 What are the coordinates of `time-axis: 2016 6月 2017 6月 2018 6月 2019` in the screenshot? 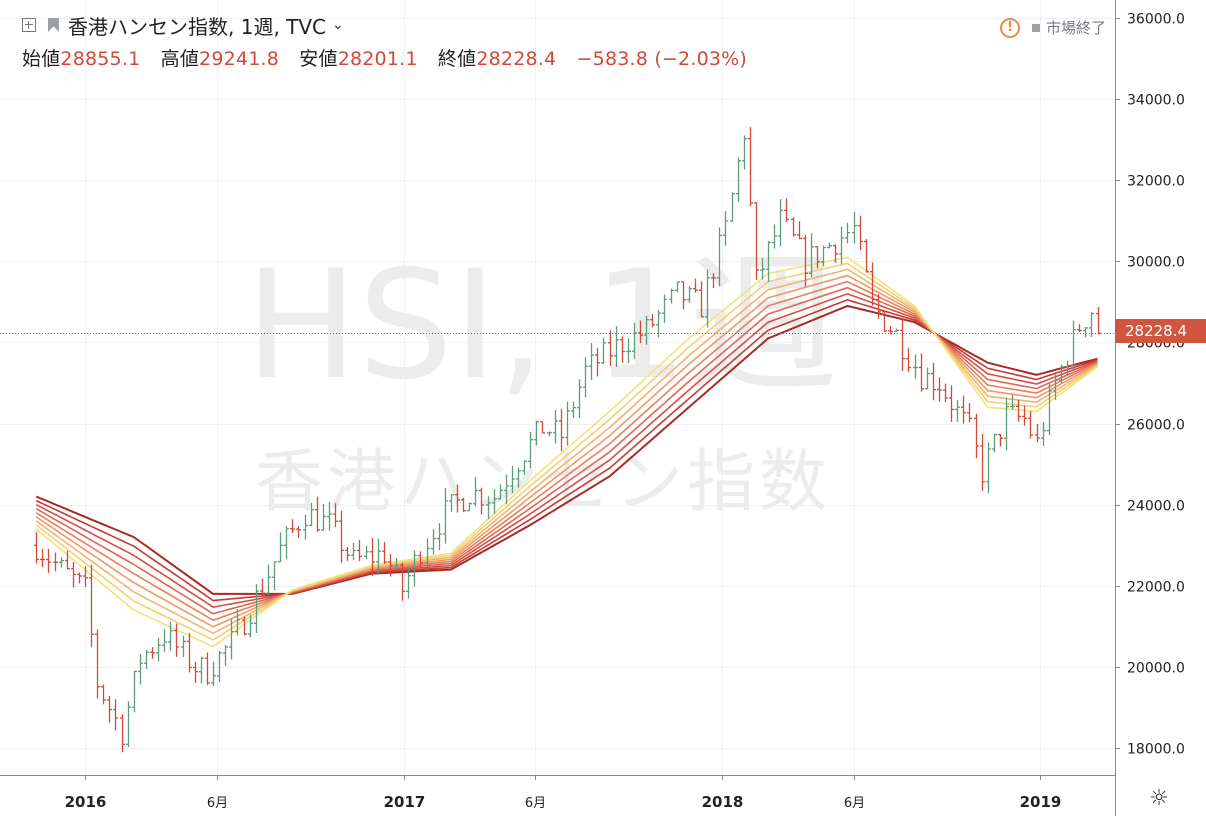 It's located at (563, 793).